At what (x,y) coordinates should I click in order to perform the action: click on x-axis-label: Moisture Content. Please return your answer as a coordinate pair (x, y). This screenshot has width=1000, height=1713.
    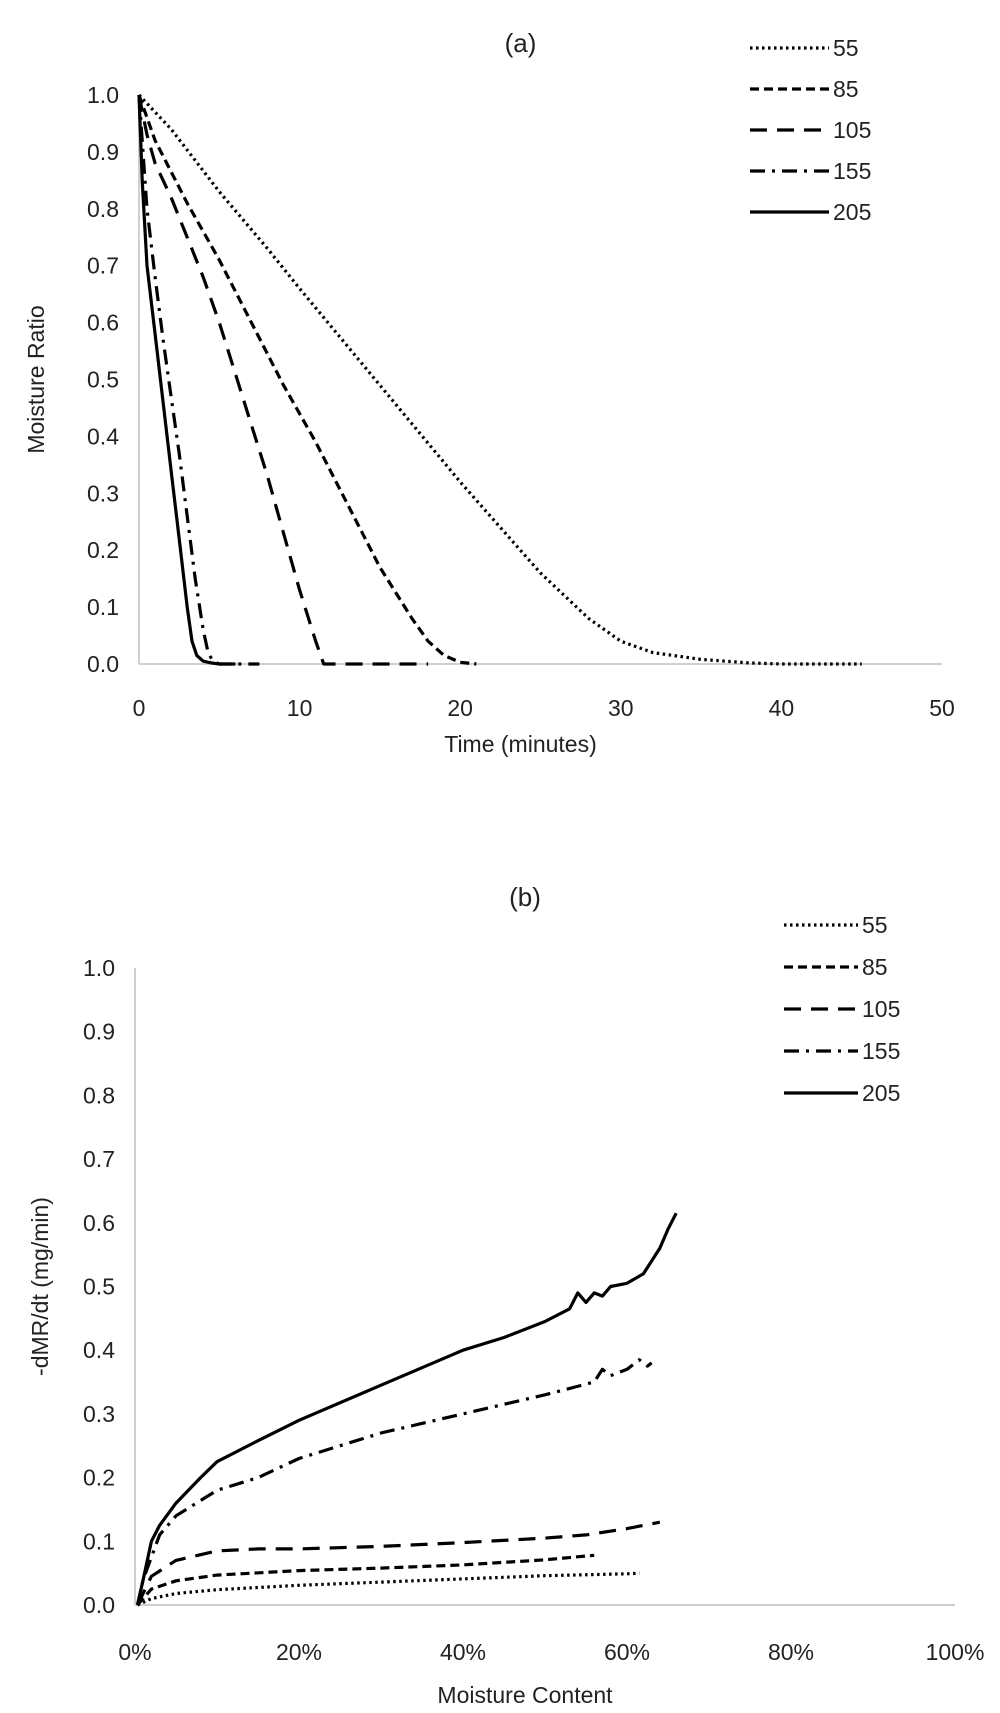
    Looking at the image, I should click on (525, 1695).